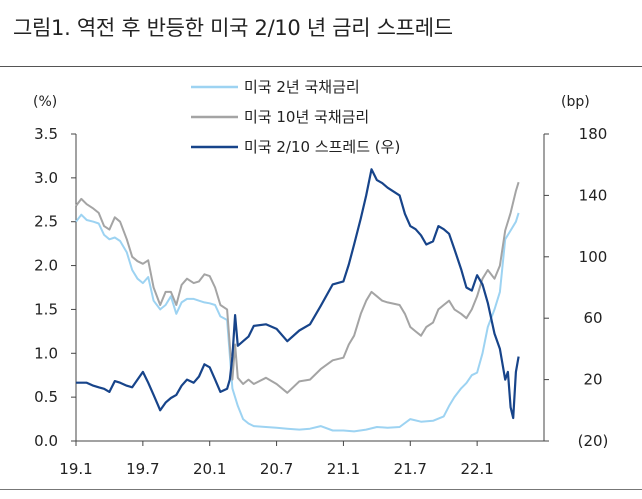 The height and width of the screenshot is (499, 642). Describe the element at coordinates (593, 441) in the screenshot. I see `right-tick-label: (20)` at that location.